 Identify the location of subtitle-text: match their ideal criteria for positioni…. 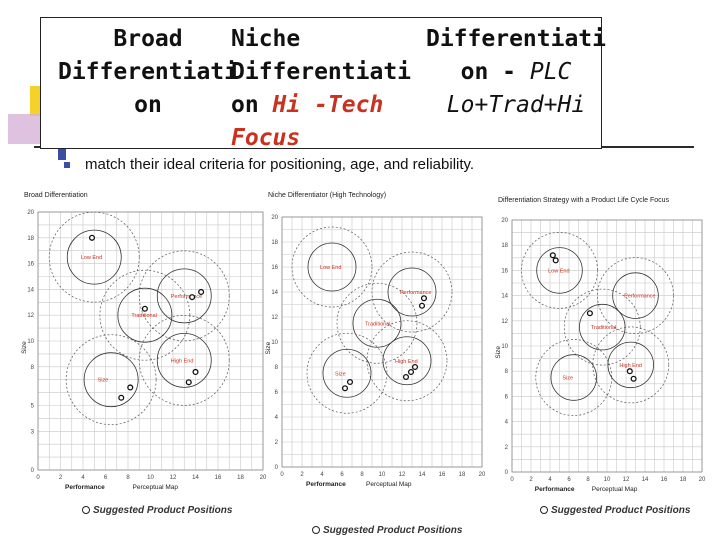
(280, 164).